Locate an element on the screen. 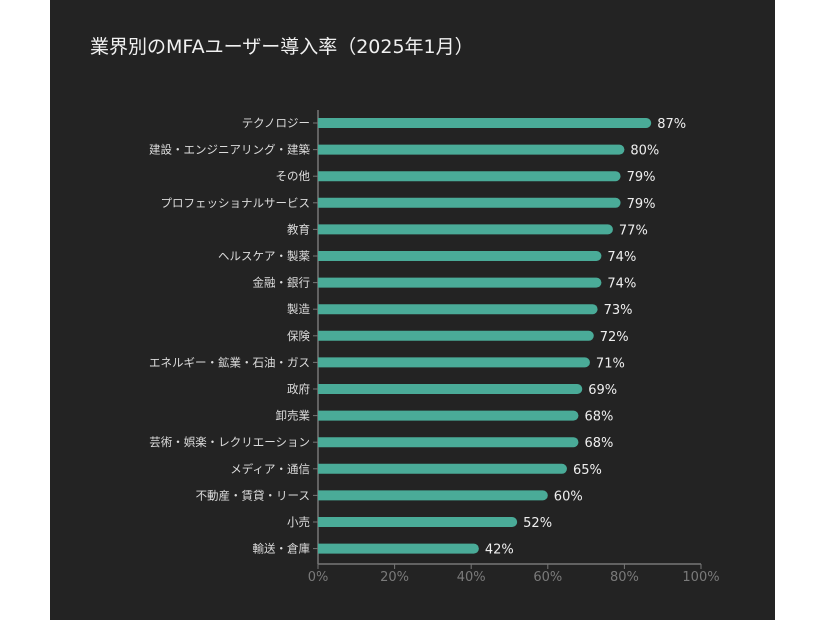 The width and height of the screenshot is (826, 620). value-label: 69% is located at coordinates (602, 390).